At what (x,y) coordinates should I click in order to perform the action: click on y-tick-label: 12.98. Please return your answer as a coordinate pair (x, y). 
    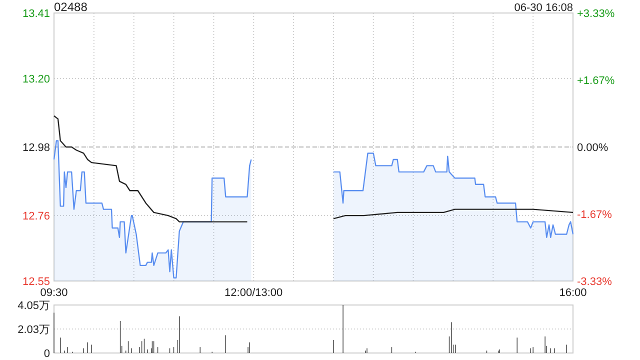
    Looking at the image, I should click on (36, 148).